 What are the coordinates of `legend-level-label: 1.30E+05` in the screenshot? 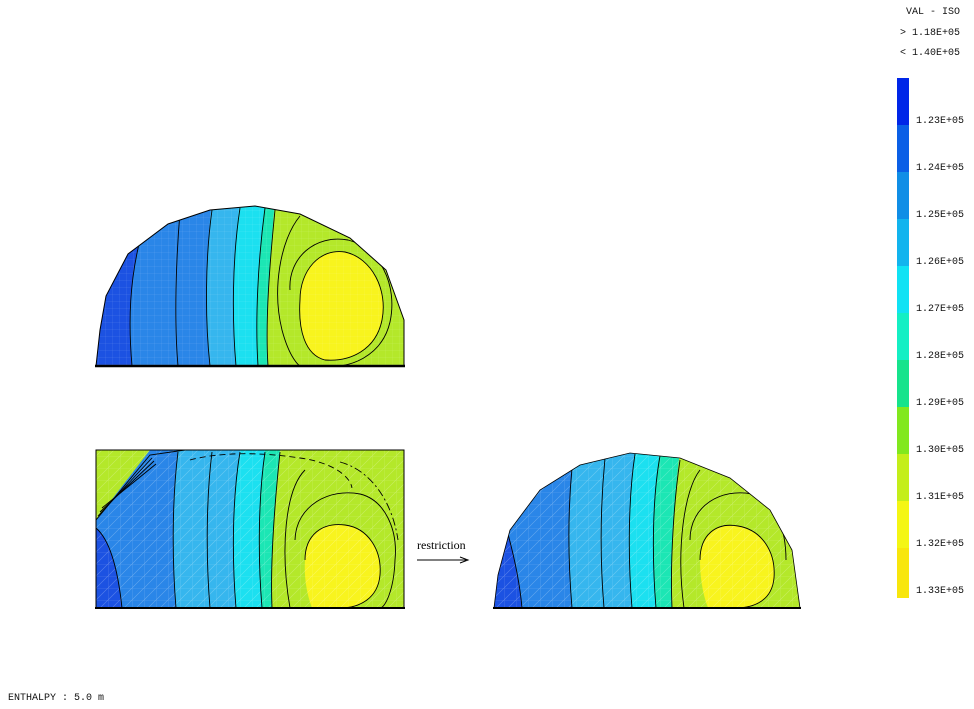 It's located at (940, 450).